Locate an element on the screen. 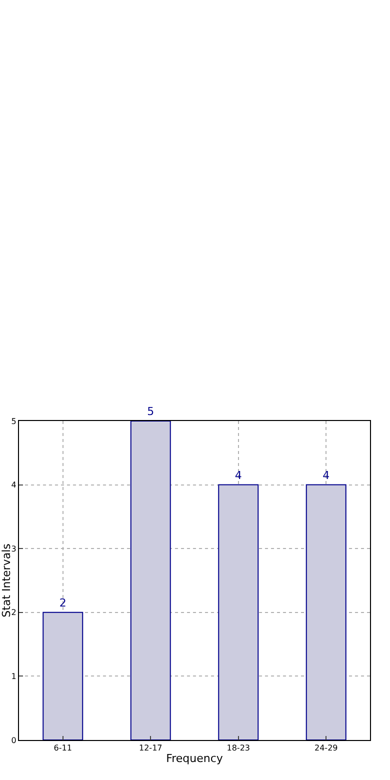  x-tick-label: 18-23 is located at coordinates (238, 748).